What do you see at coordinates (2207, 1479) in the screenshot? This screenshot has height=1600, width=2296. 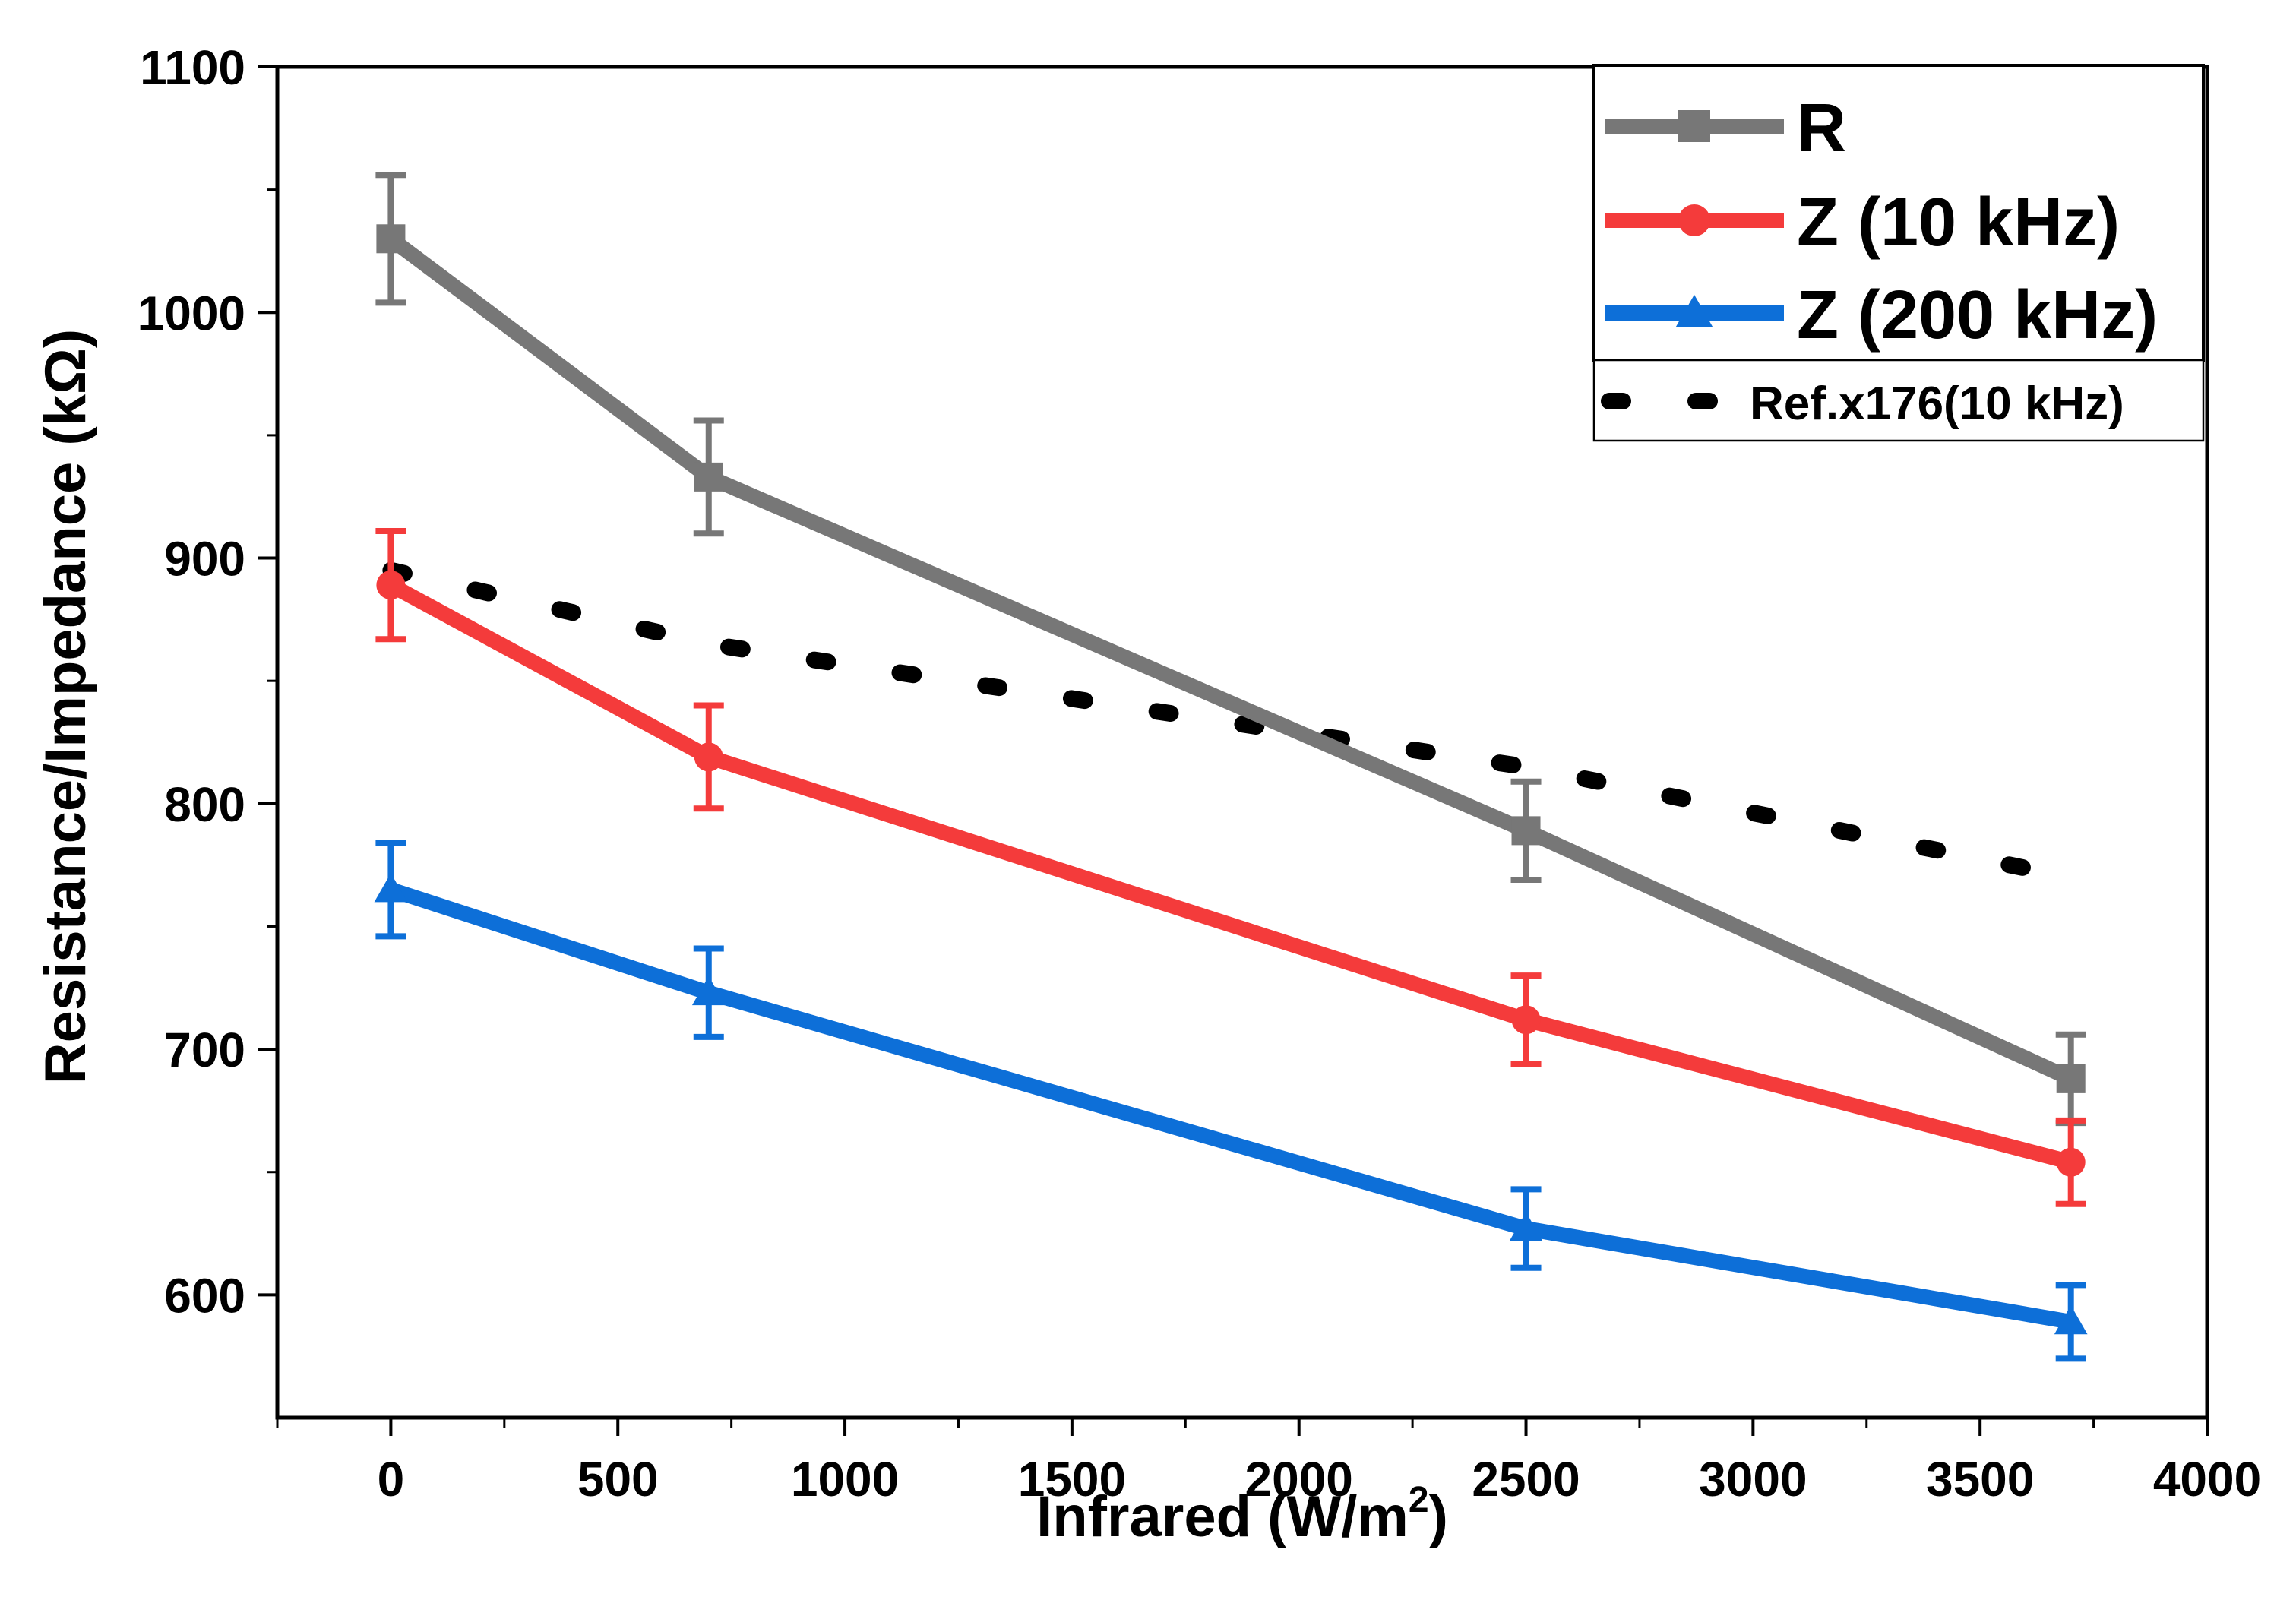 I see `x-tick-label: 4000` at bounding box center [2207, 1479].